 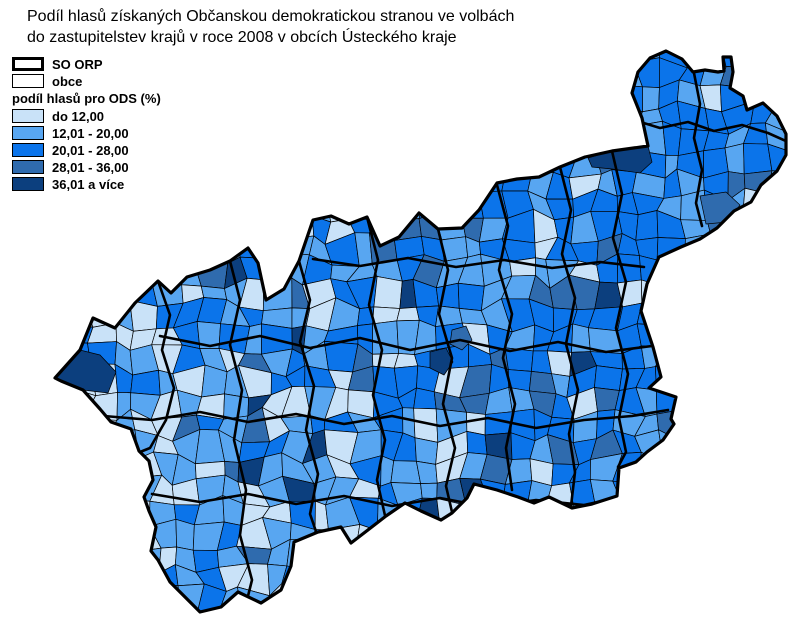 I want to click on municipality-highlight, so click(x=441, y=361).